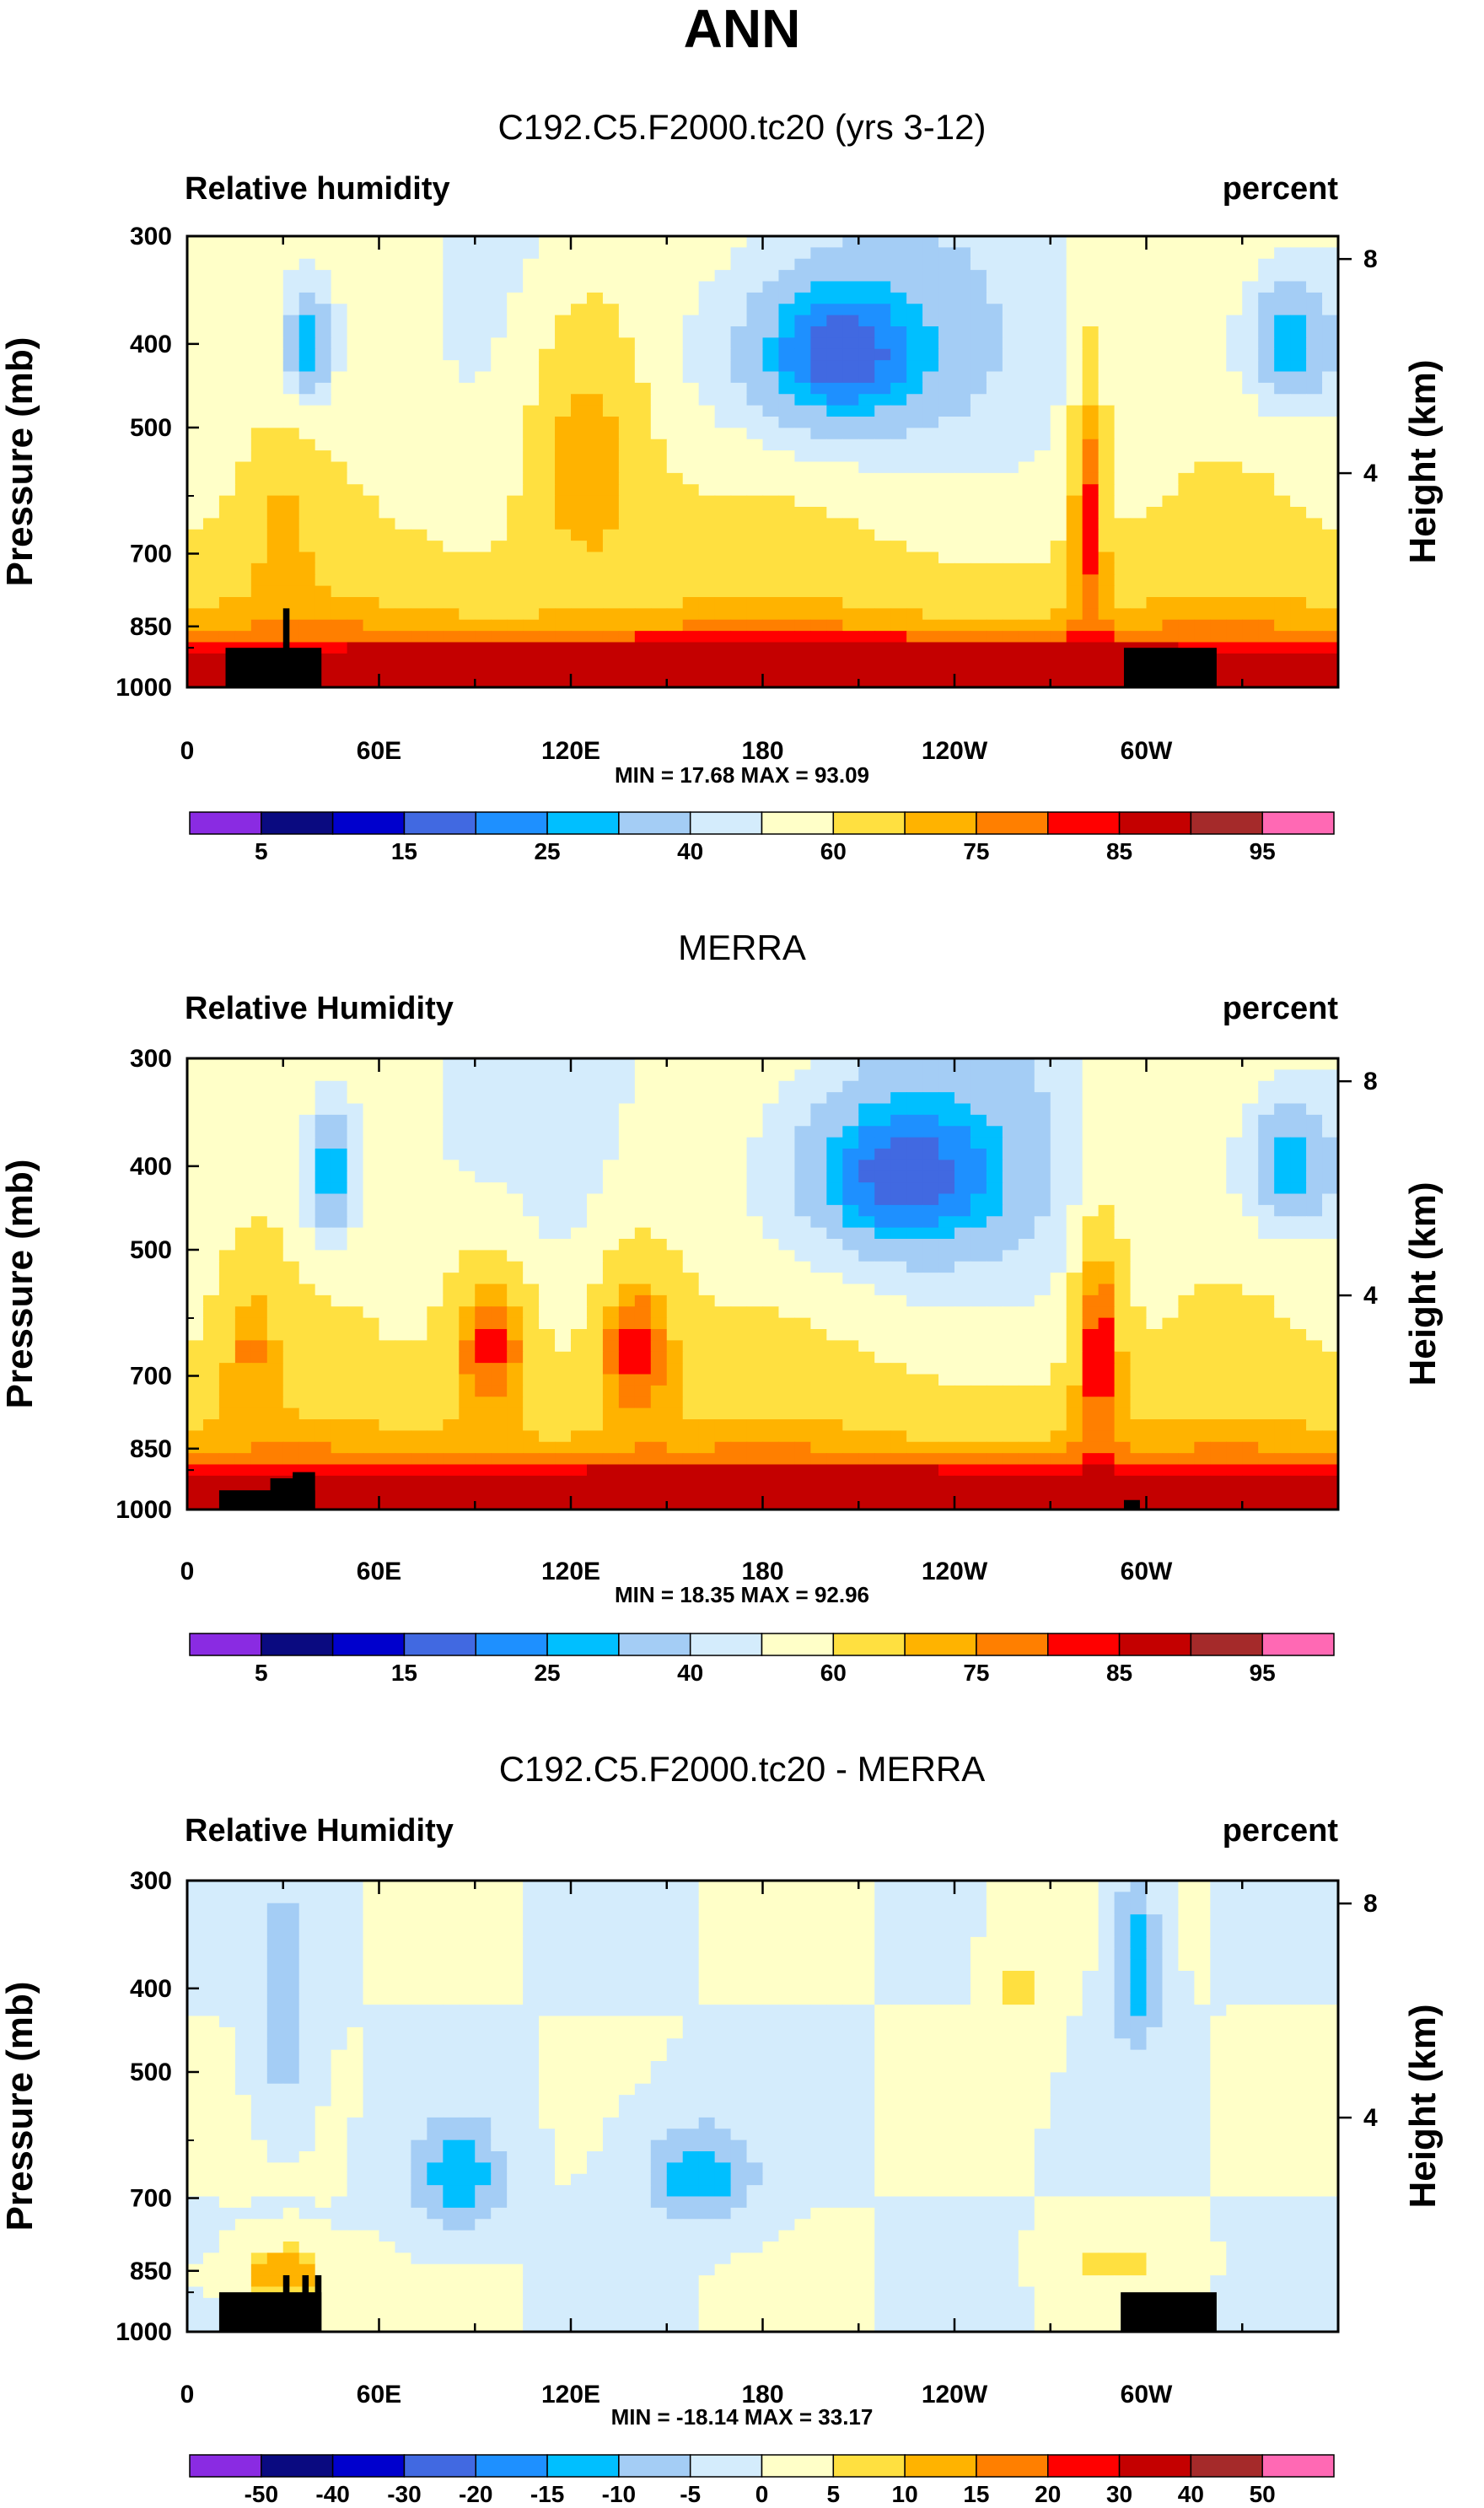 The width and height of the screenshot is (1484, 2508). I want to click on colorbar-swatch, so click(1298, 823).